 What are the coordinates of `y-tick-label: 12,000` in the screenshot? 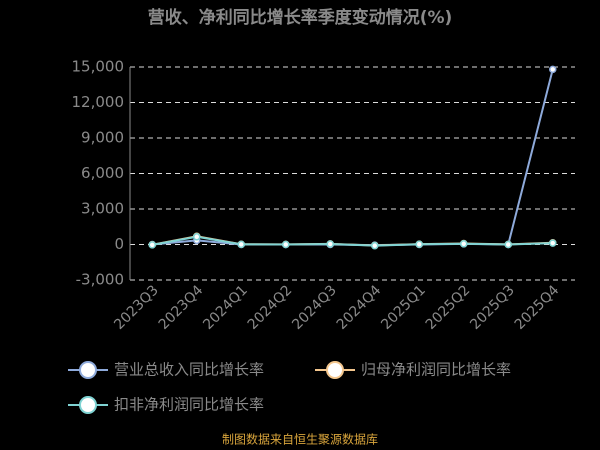 It's located at (98, 102).